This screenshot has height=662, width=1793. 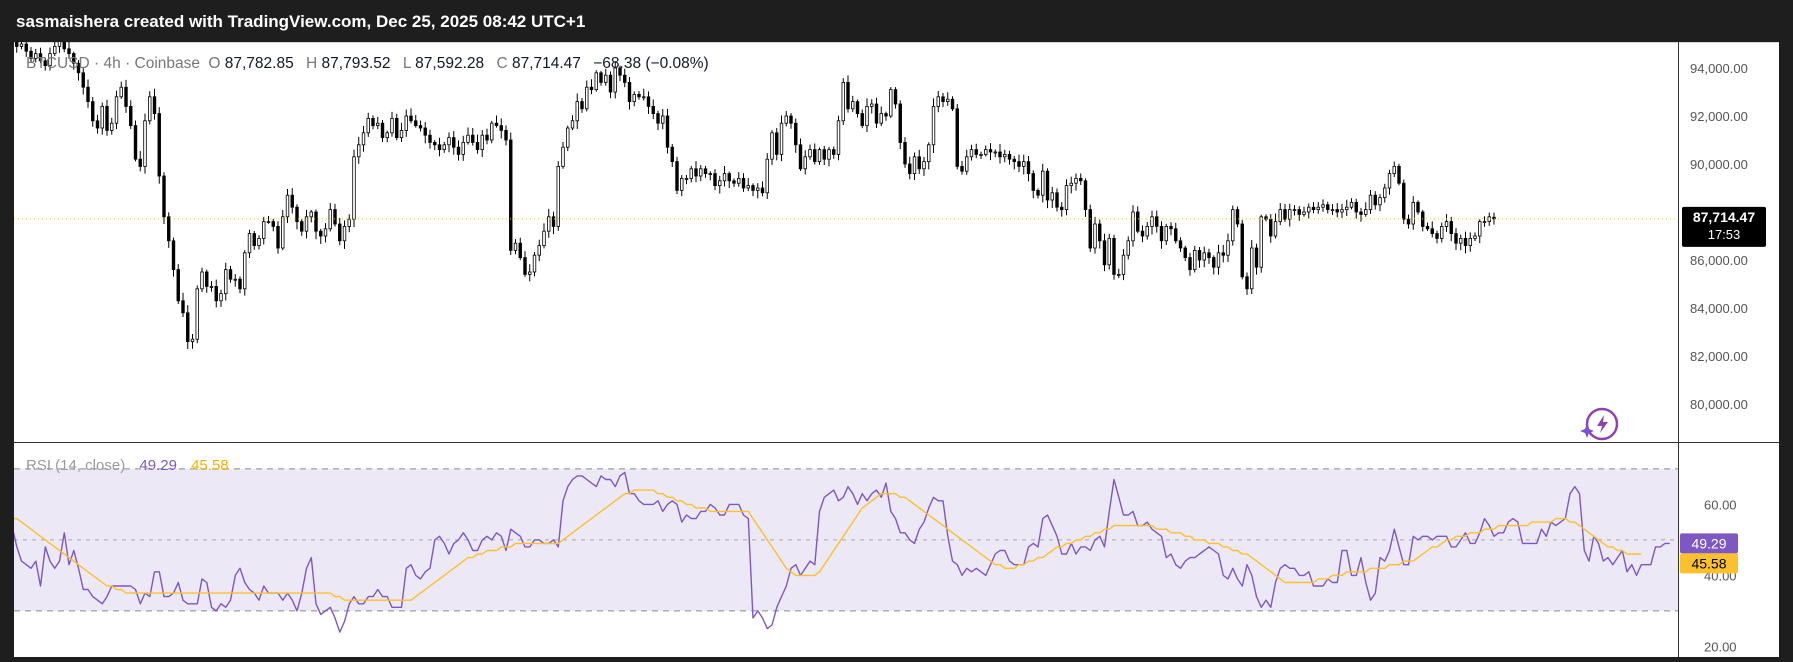 I want to click on price-tick-label: 80,000.00, so click(x=1719, y=404).